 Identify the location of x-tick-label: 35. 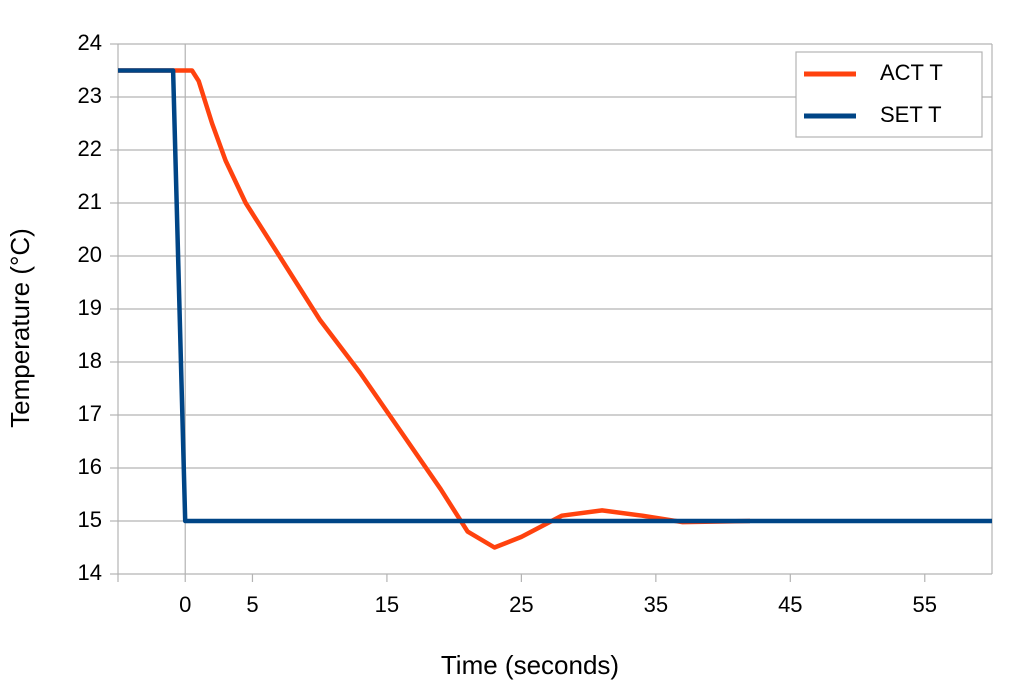
(656, 604).